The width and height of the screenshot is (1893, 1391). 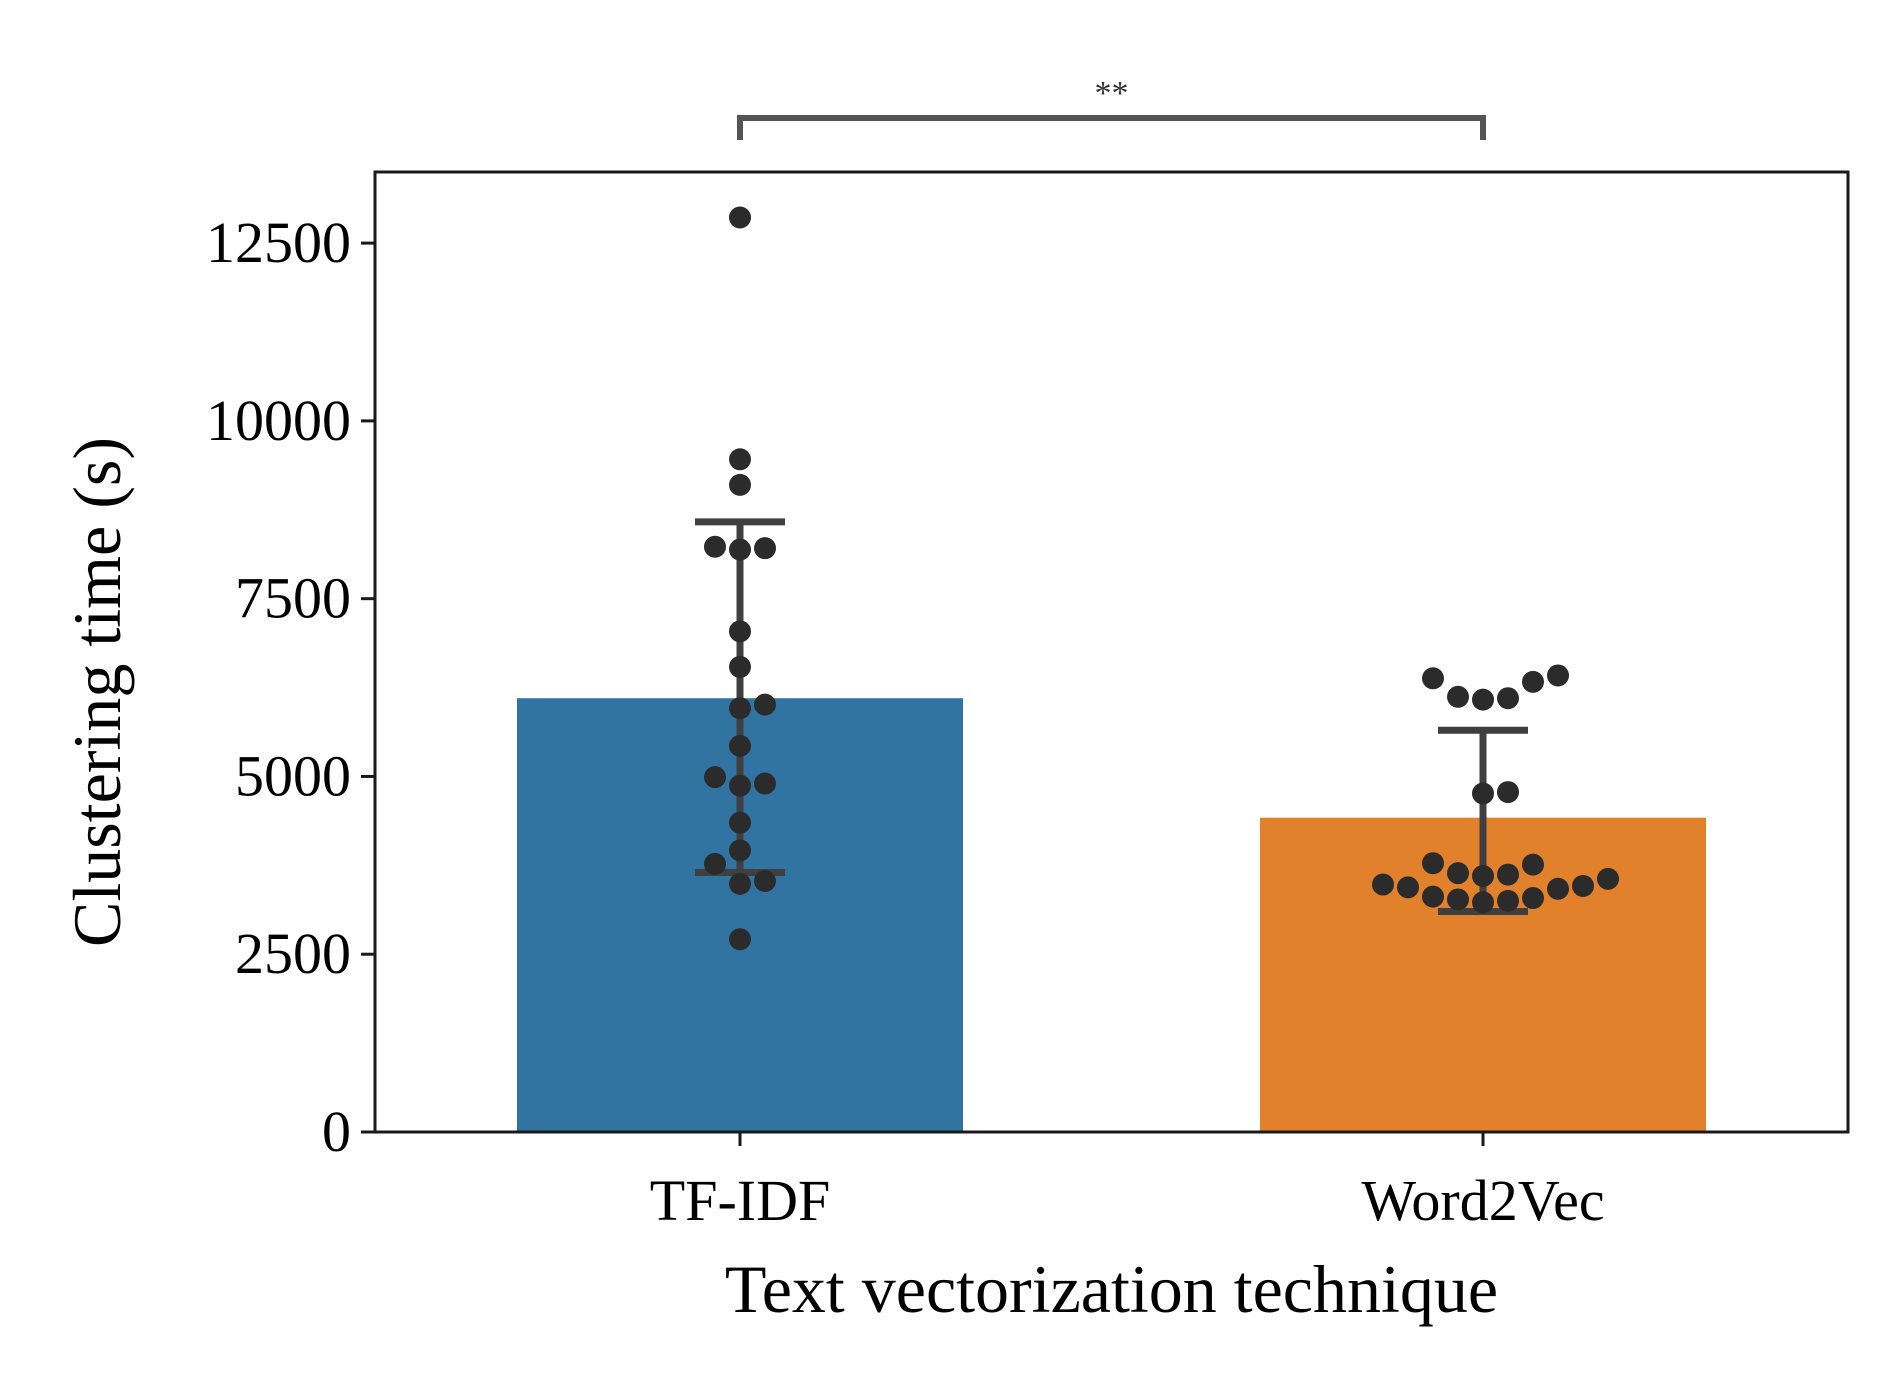 I want to click on x-axis: TF-IDF Word2Vec, so click(x=1127, y=1182).